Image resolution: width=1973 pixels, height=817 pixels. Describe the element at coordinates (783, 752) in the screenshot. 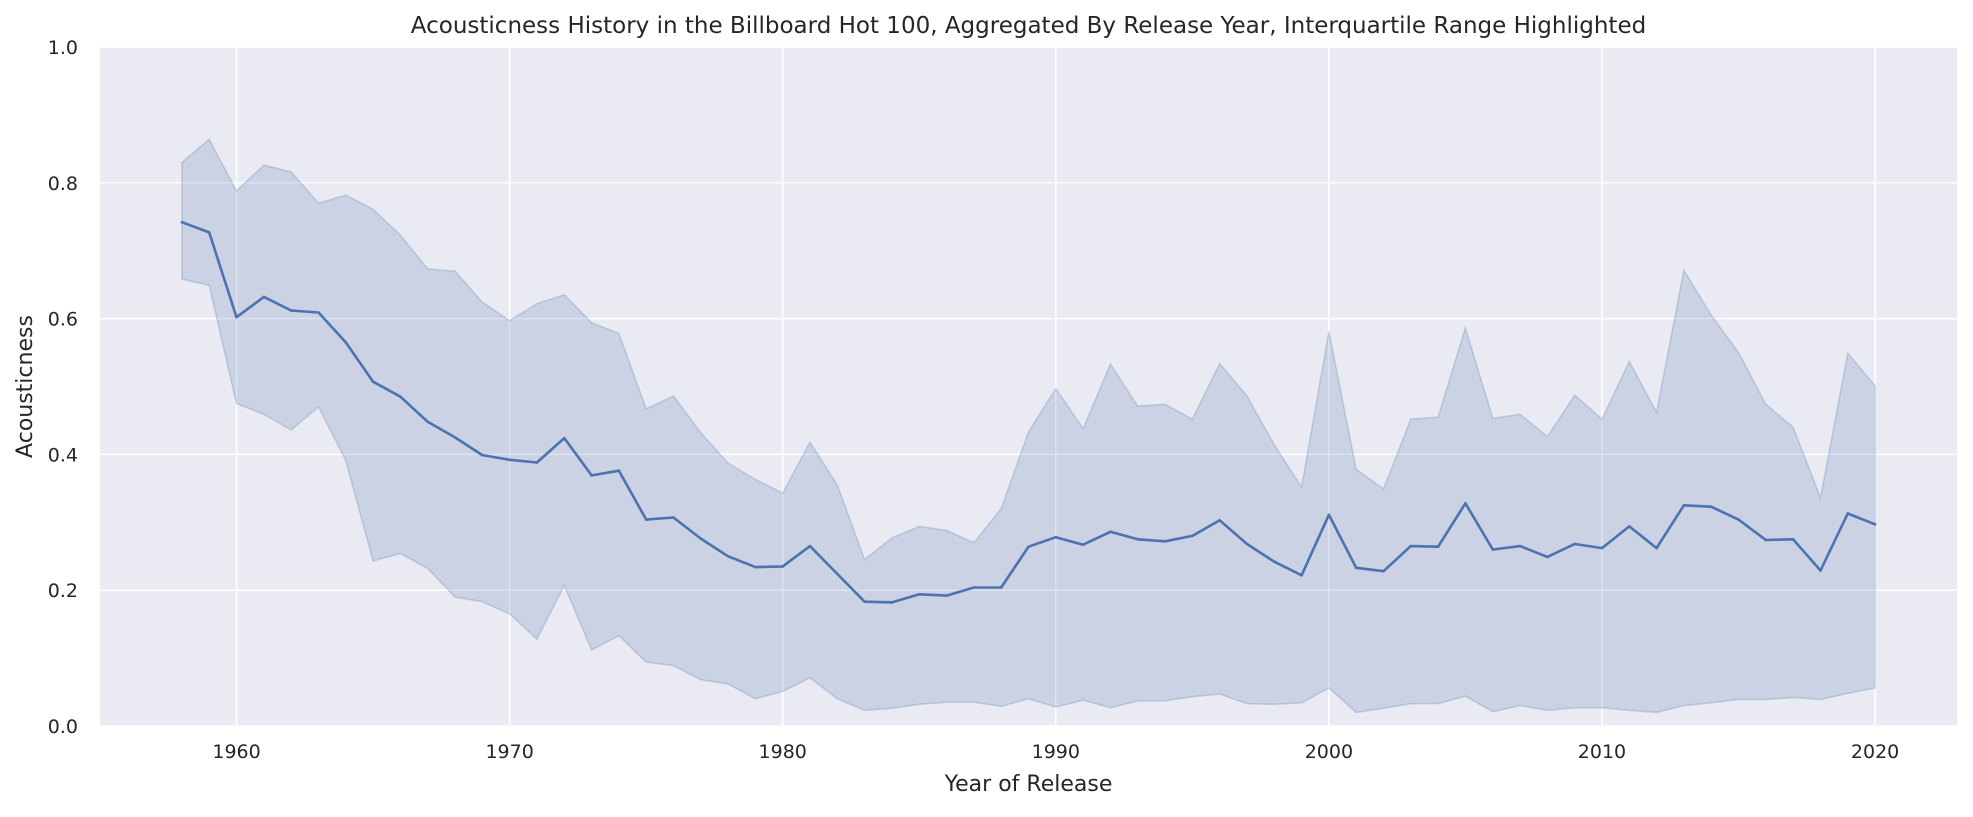

I see `x-tick-label: 1980` at that location.